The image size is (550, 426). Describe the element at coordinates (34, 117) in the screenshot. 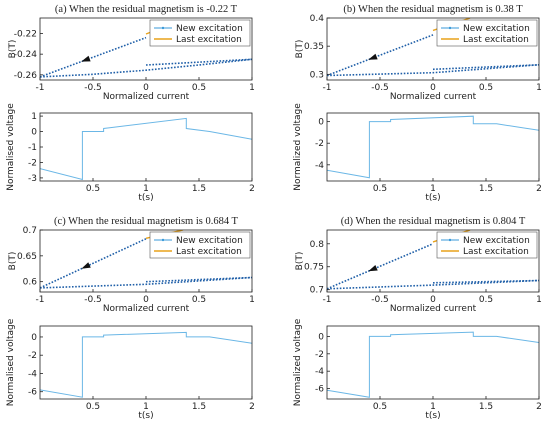

I see `y-tick-label: 1` at that location.